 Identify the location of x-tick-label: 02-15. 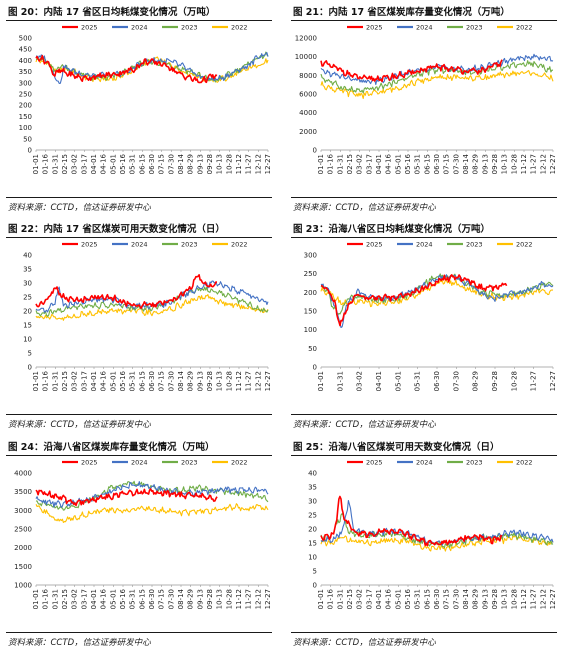
(65, 599).